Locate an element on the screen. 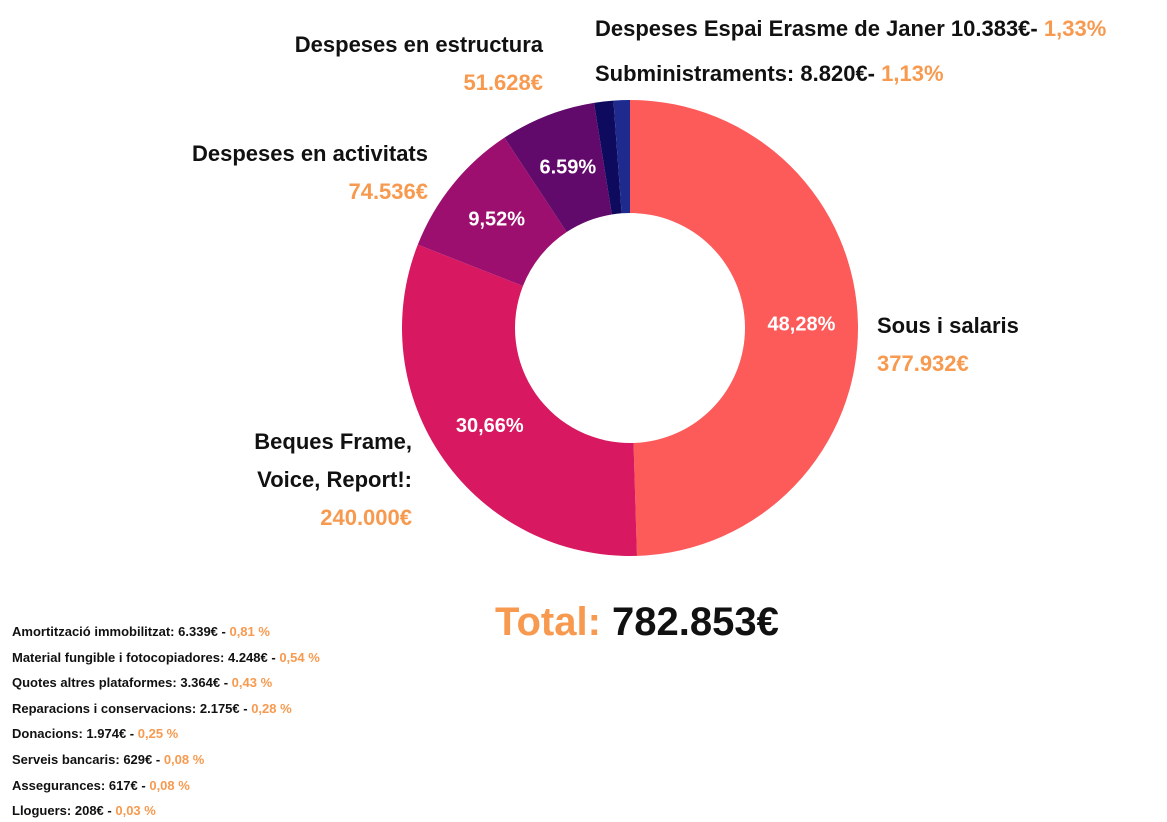 Image resolution: width=1167 pixels, height=822 pixels. slice-percent: 9,52% is located at coordinates (496, 219).